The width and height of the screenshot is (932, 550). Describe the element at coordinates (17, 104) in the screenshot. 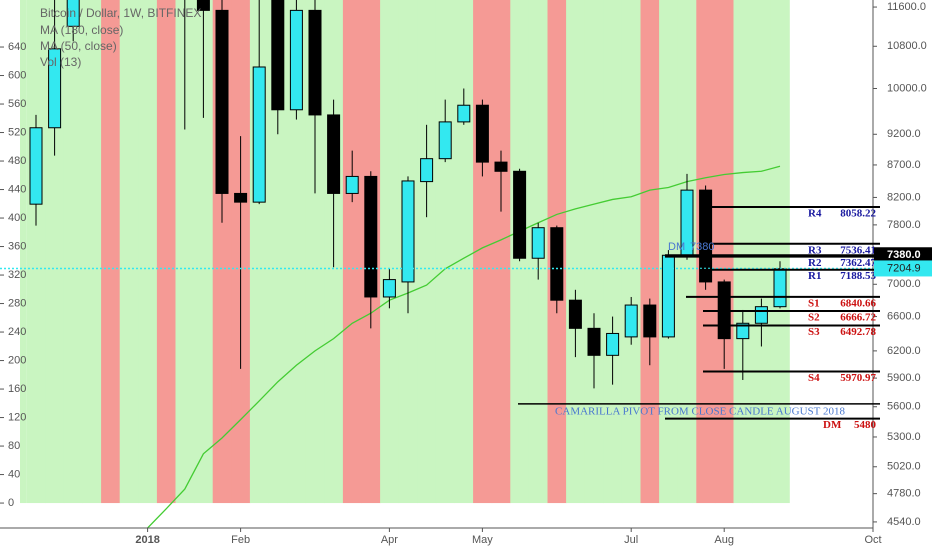

I see `y-tick-label: 560` at that location.